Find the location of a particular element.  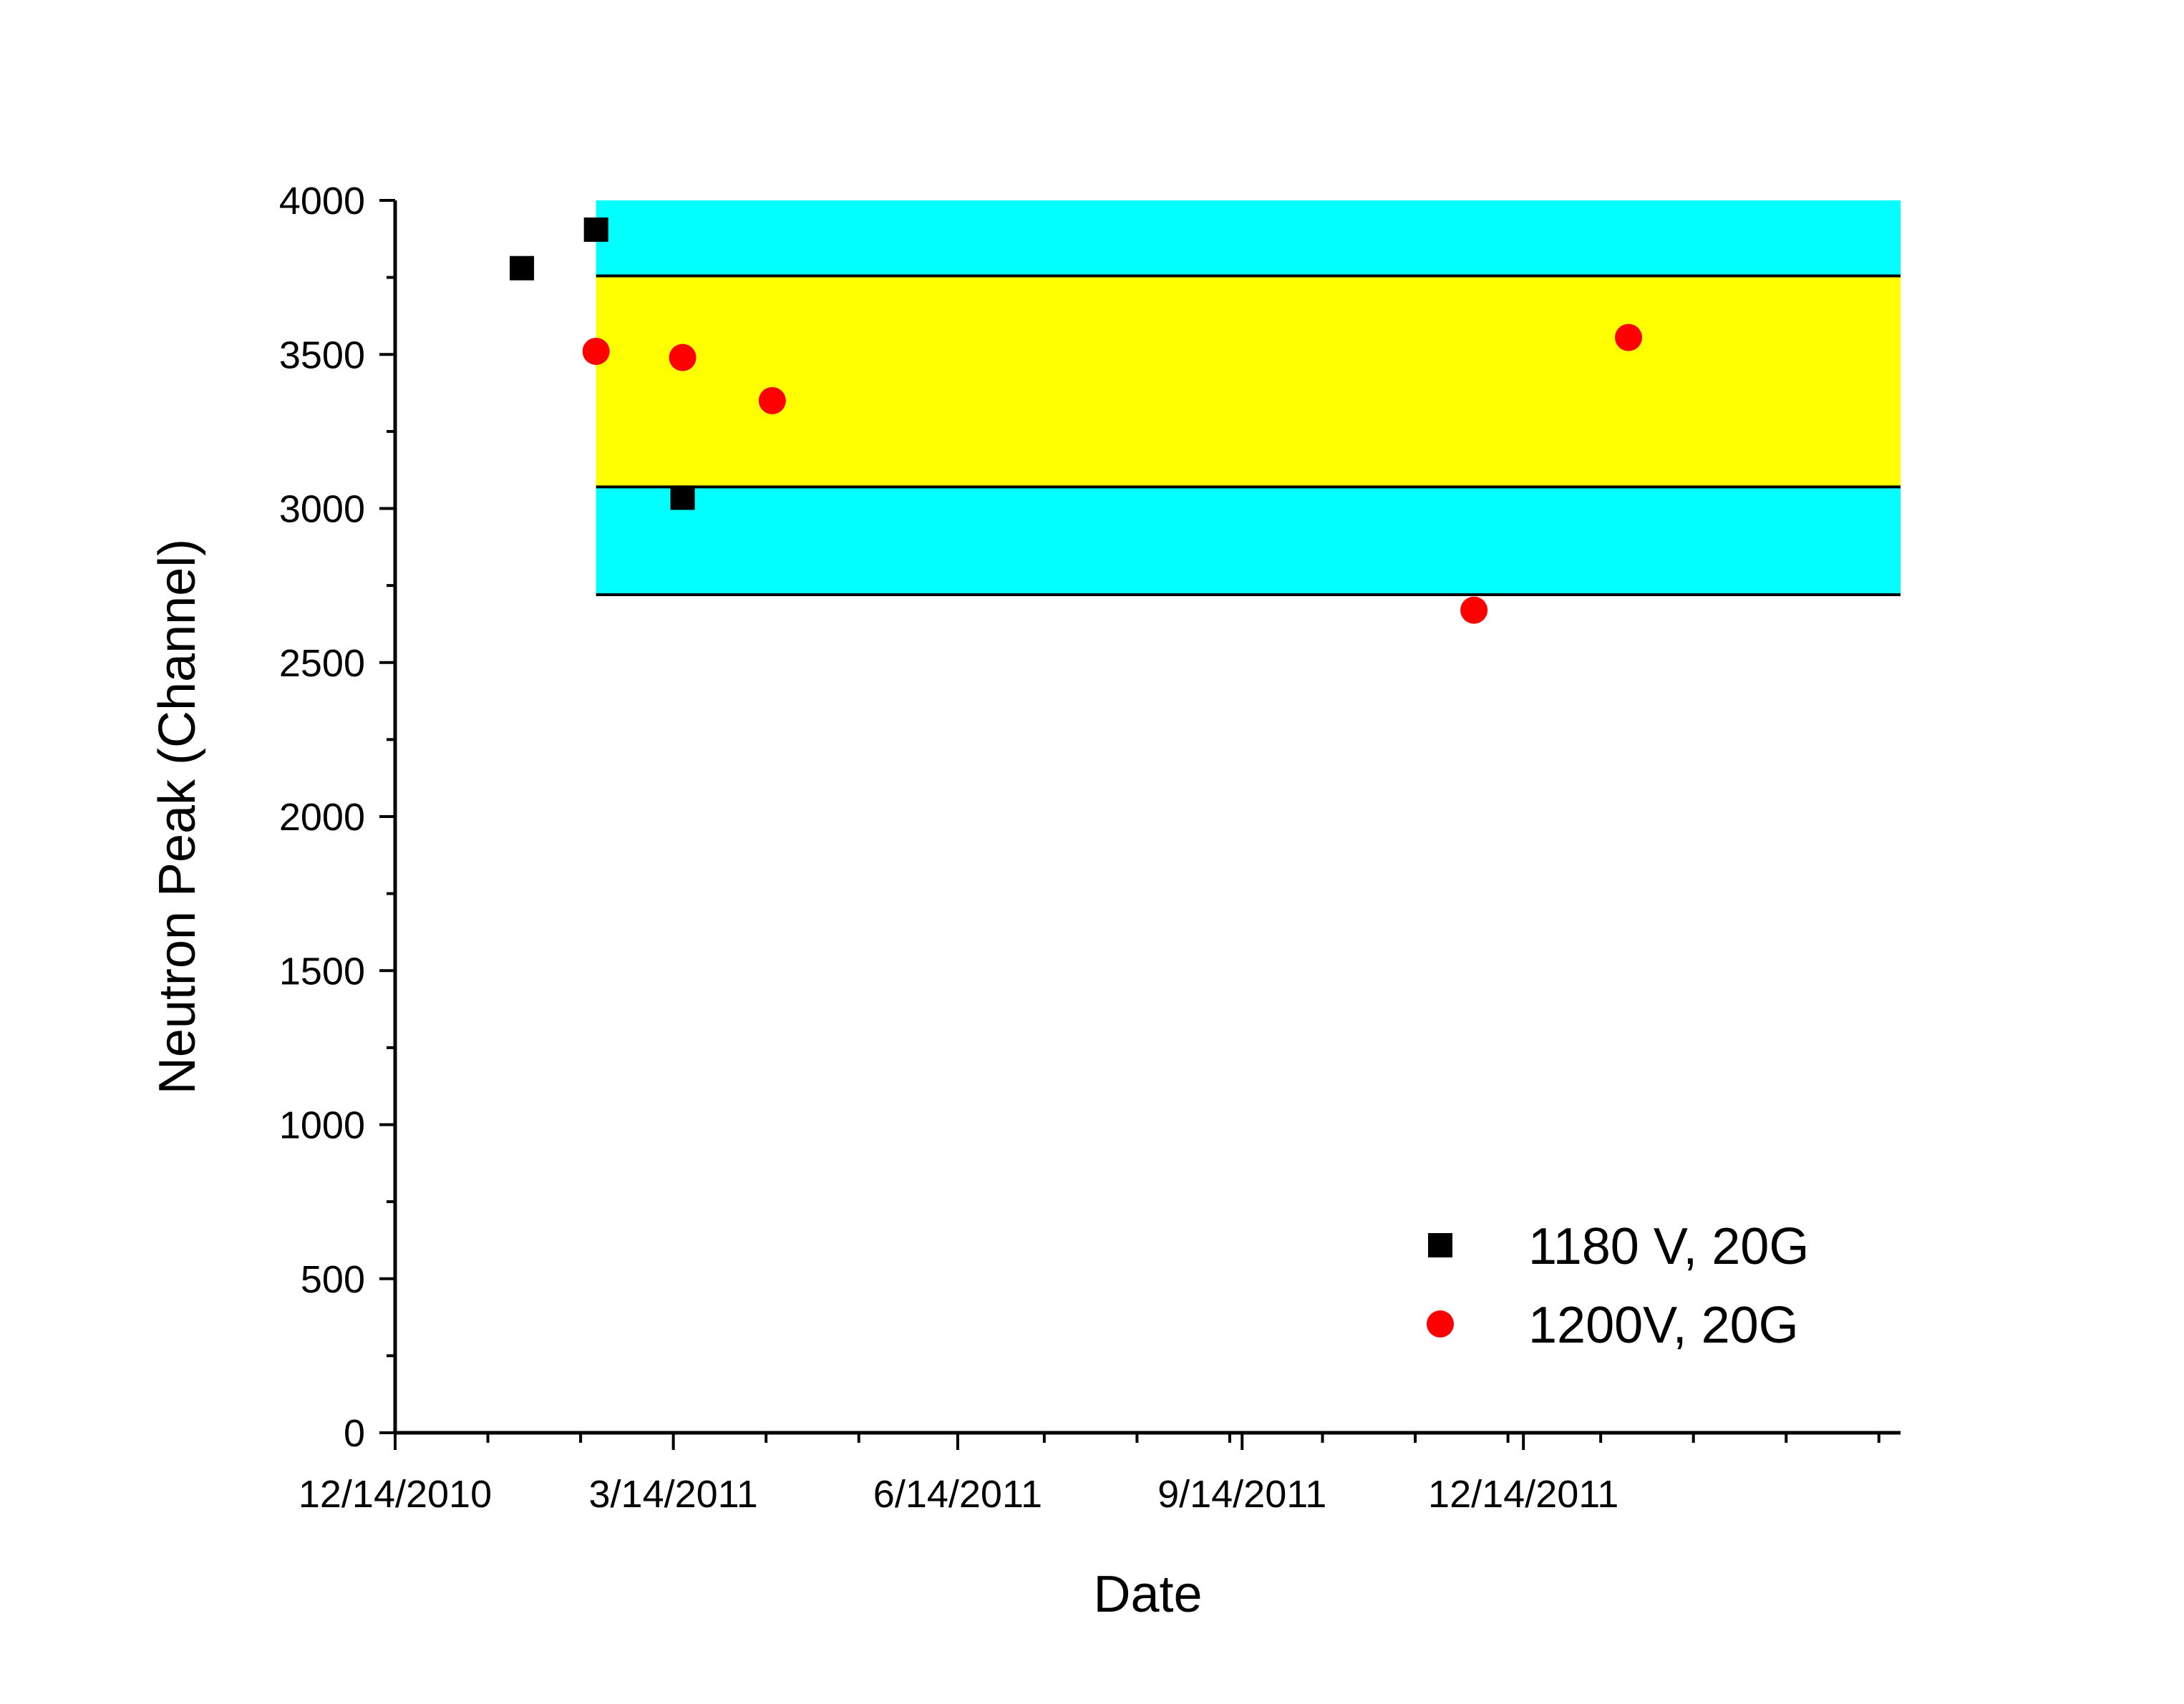

points-layer is located at coordinates (1076, 420).